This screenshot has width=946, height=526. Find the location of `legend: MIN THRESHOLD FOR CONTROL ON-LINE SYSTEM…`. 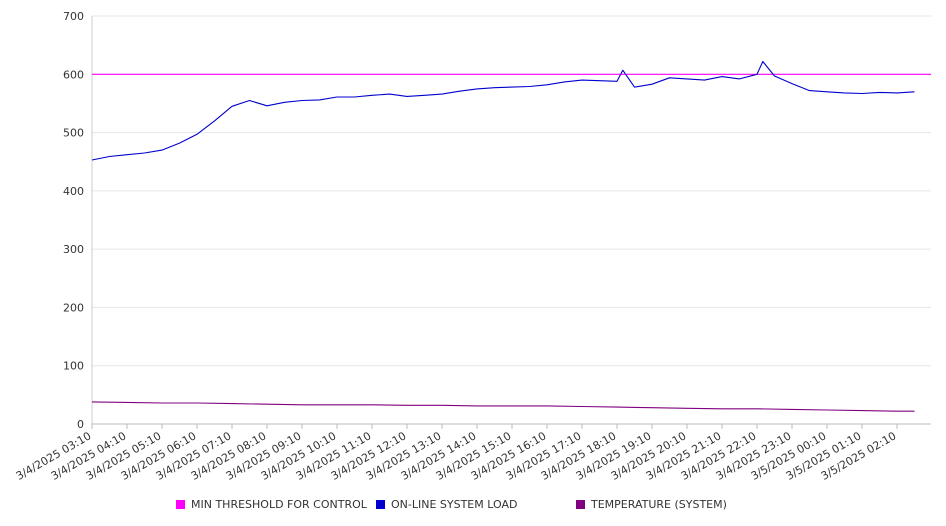

legend: MIN THRESHOLD FOR CONTROL ON-LINE SYSTEM… is located at coordinates (473, 507).